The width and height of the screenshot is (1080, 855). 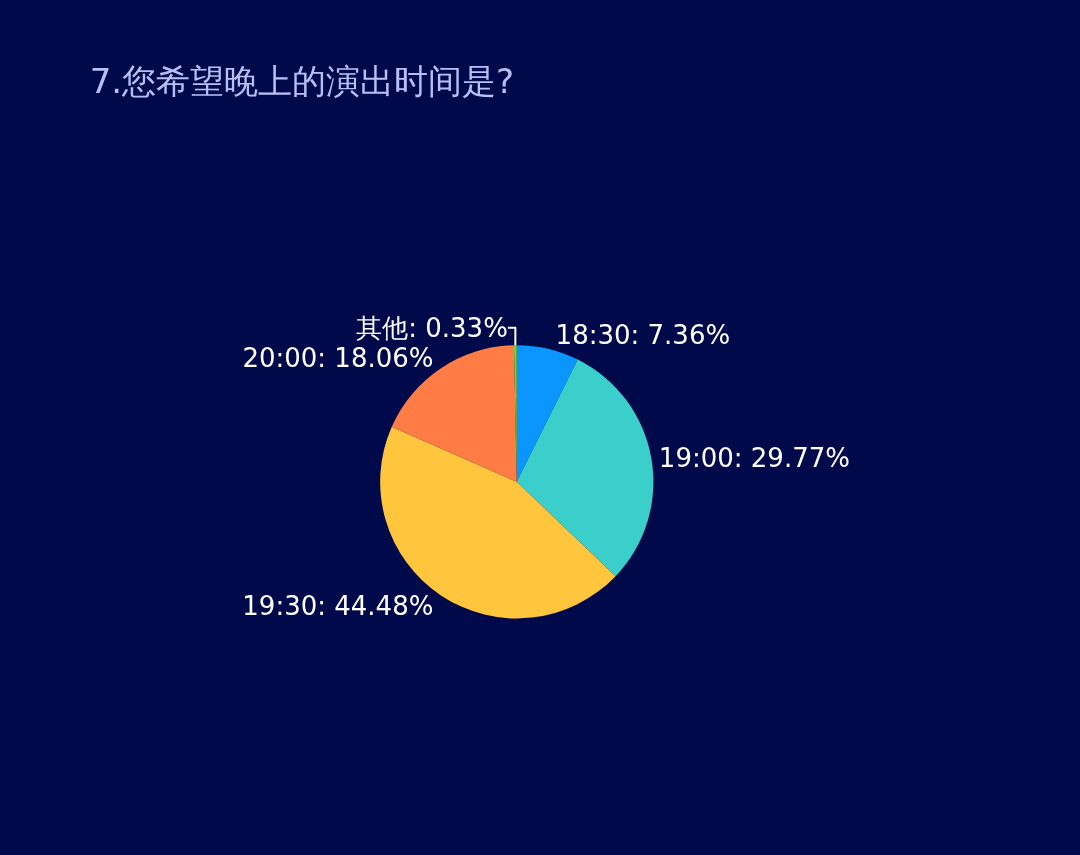 I want to click on chart-title: 7.您希望晚上的演出时间是?, so click(x=302, y=81).